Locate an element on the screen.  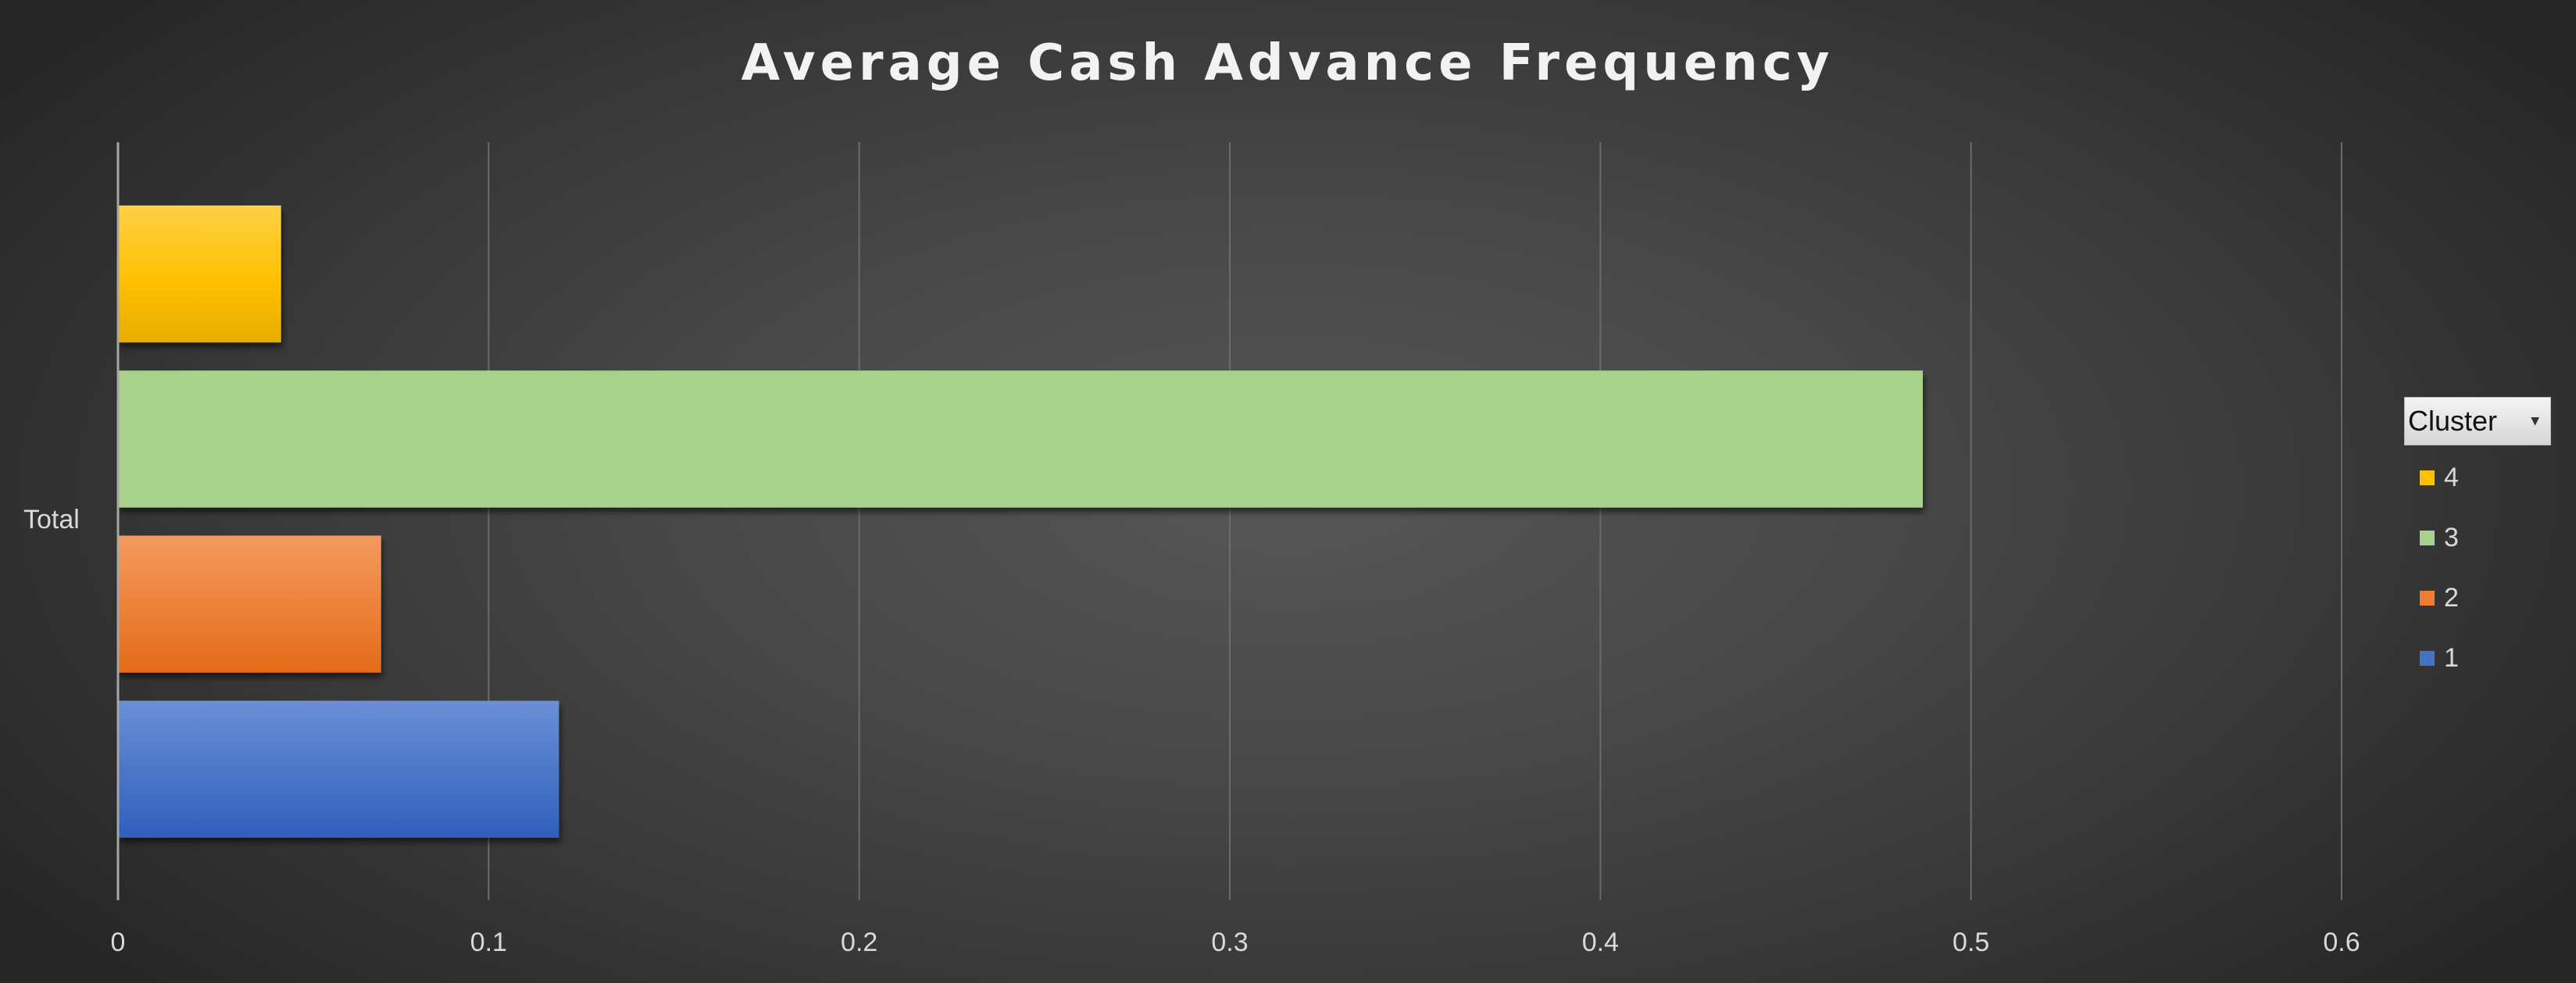
legend-item-1: 1 is located at coordinates (2440, 658).